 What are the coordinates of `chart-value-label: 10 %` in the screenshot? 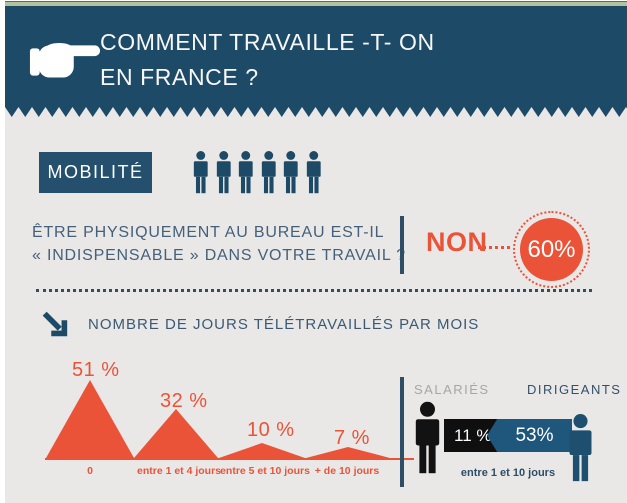 It's located at (271, 430).